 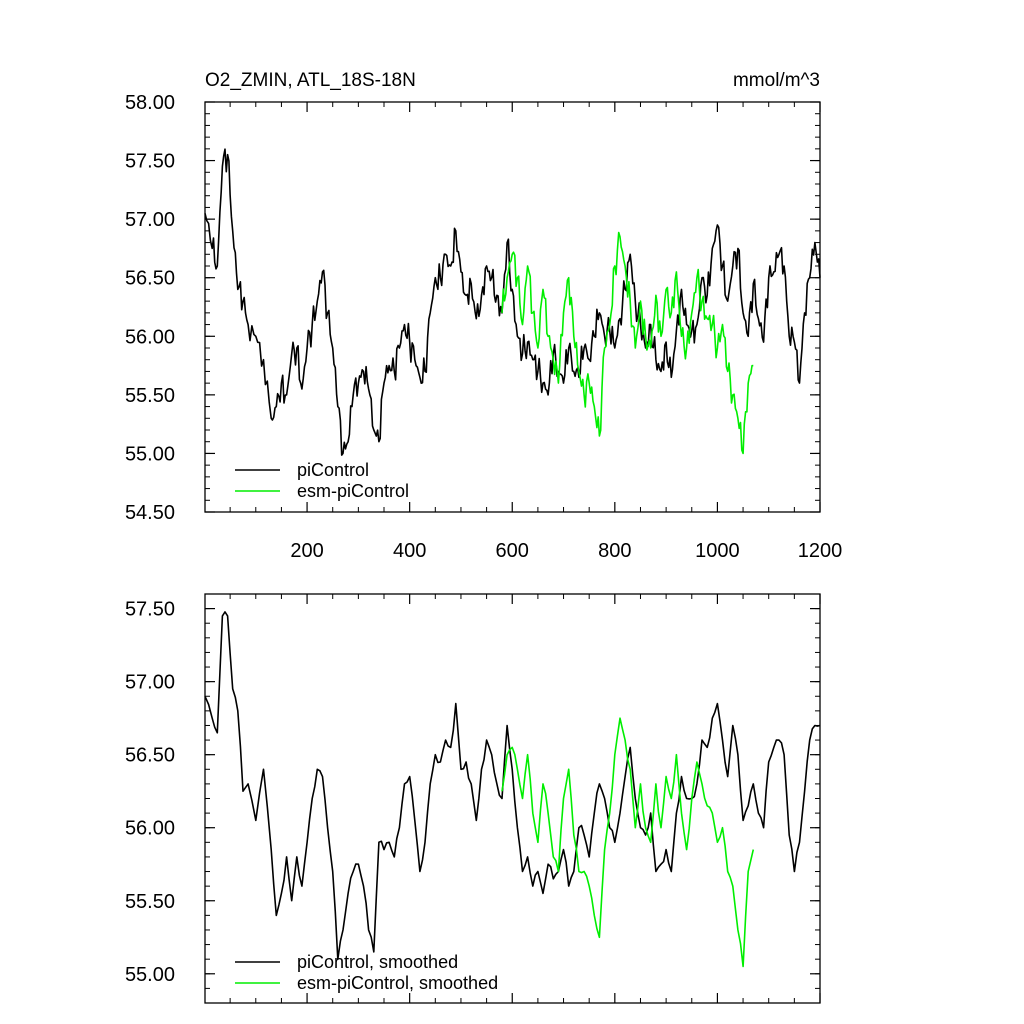 I want to click on units-label: mmol/m^3, so click(x=776, y=80).